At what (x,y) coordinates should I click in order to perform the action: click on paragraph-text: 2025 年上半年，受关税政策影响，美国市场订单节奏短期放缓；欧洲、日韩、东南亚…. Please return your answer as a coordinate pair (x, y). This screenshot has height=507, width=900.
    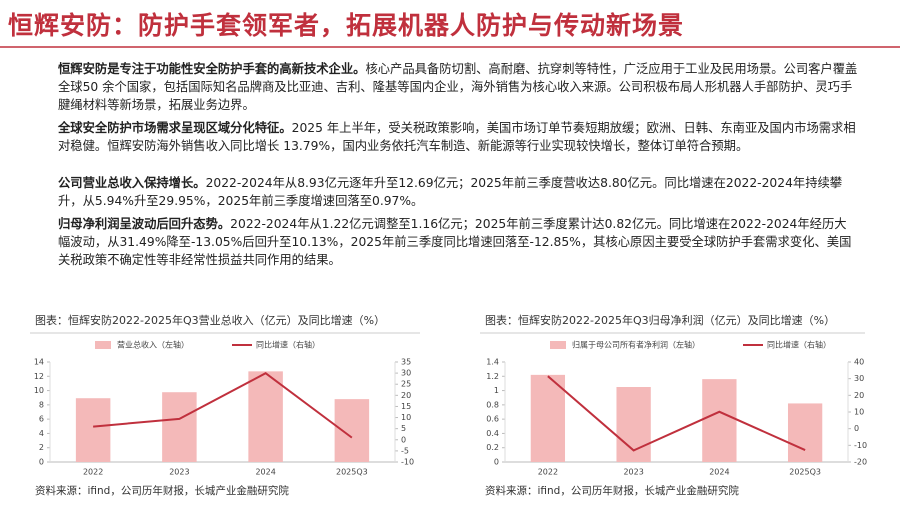
    Looking at the image, I should click on (457, 137).